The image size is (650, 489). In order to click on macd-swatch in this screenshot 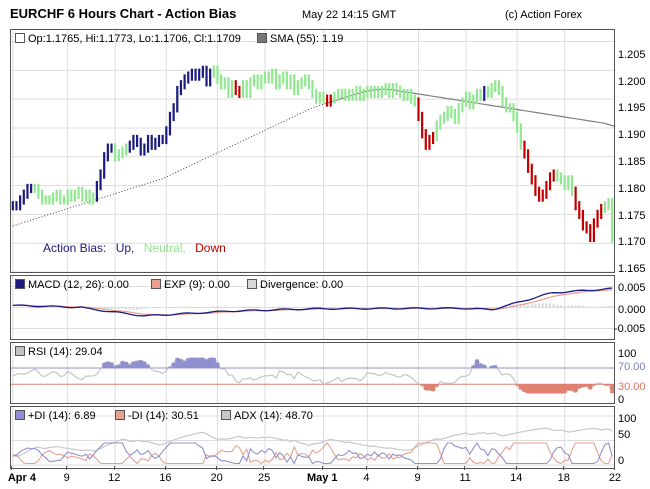, I will do `click(20, 284)`.